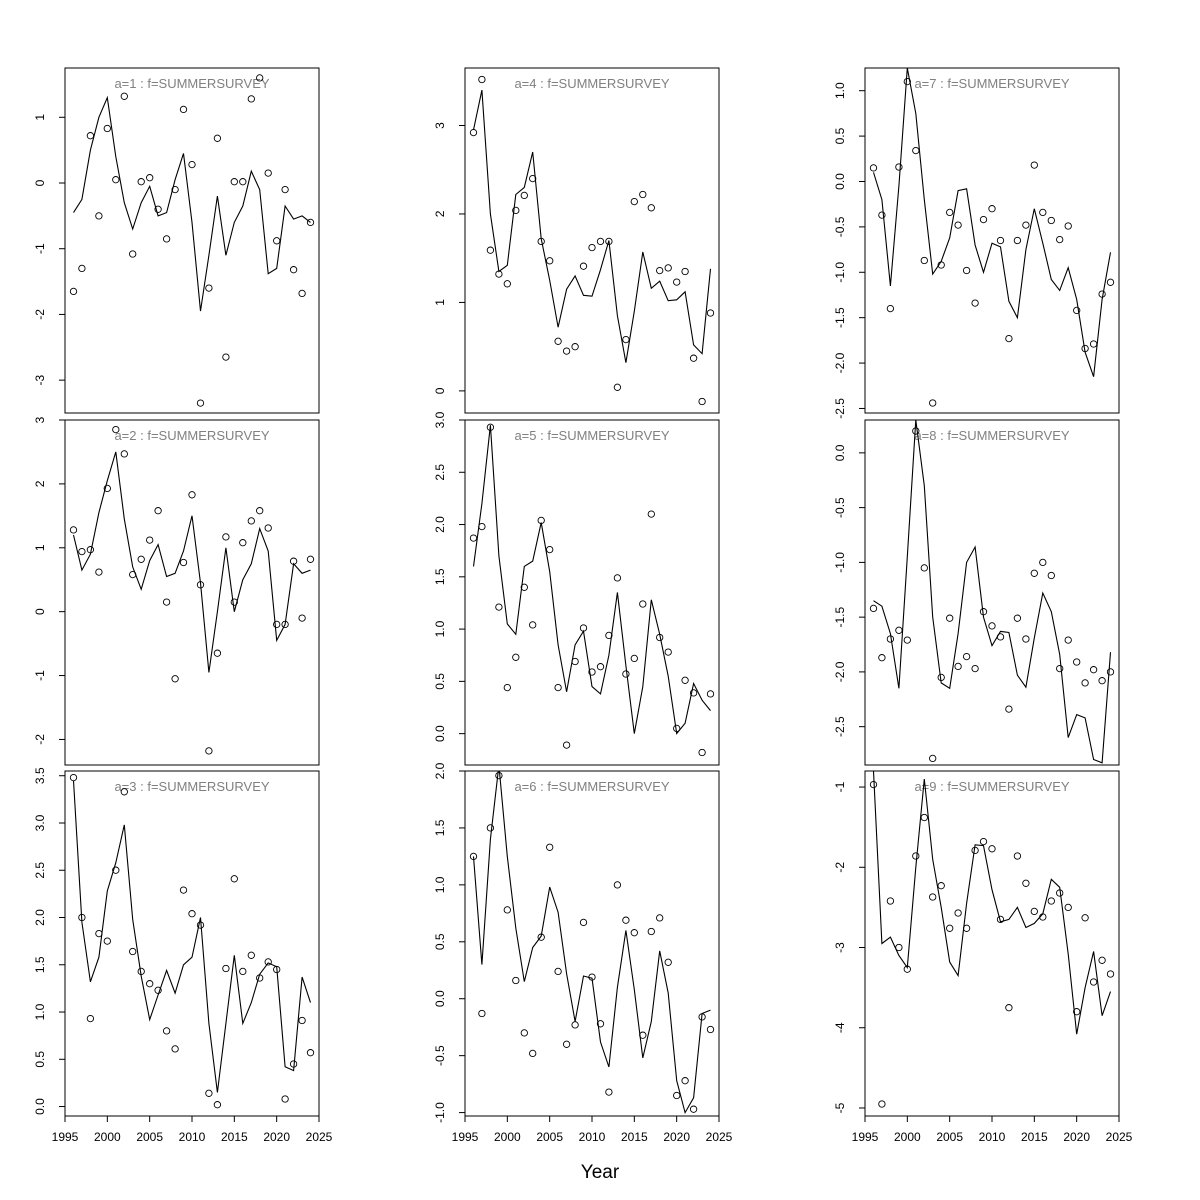 The width and height of the screenshot is (1200, 1200). What do you see at coordinates (149, 1137) in the screenshot?
I see `x-tick-label: 2005` at bounding box center [149, 1137].